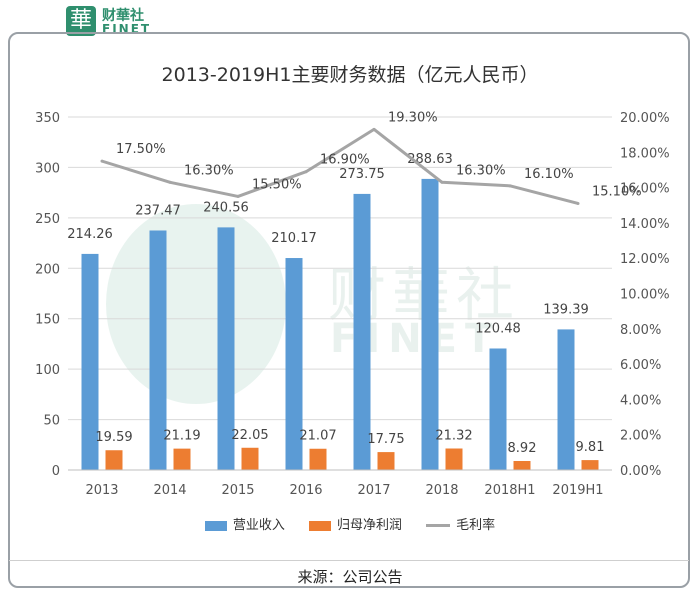 Image resolution: width=700 pixels, height=602 pixels. What do you see at coordinates (319, 525) in the screenshot?
I see `legend-swatch-profit` at bounding box center [319, 525].